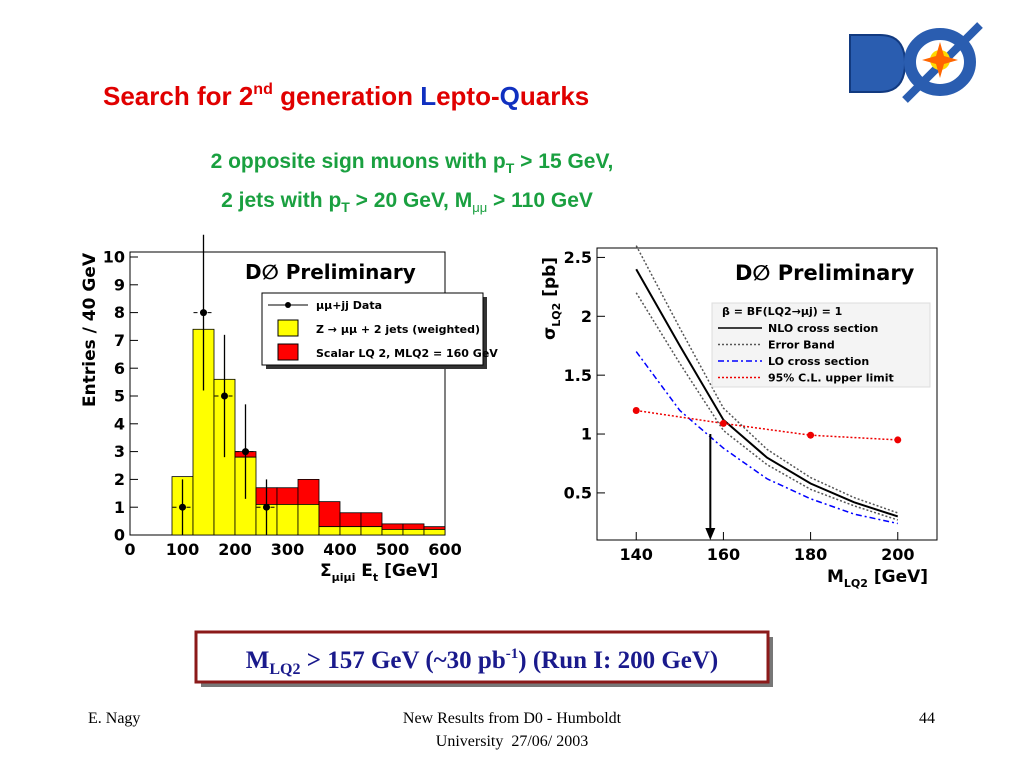 This screenshot has height=768, width=1024. I want to click on y-axis-label: Entries / 40 GeV, so click(90, 329).